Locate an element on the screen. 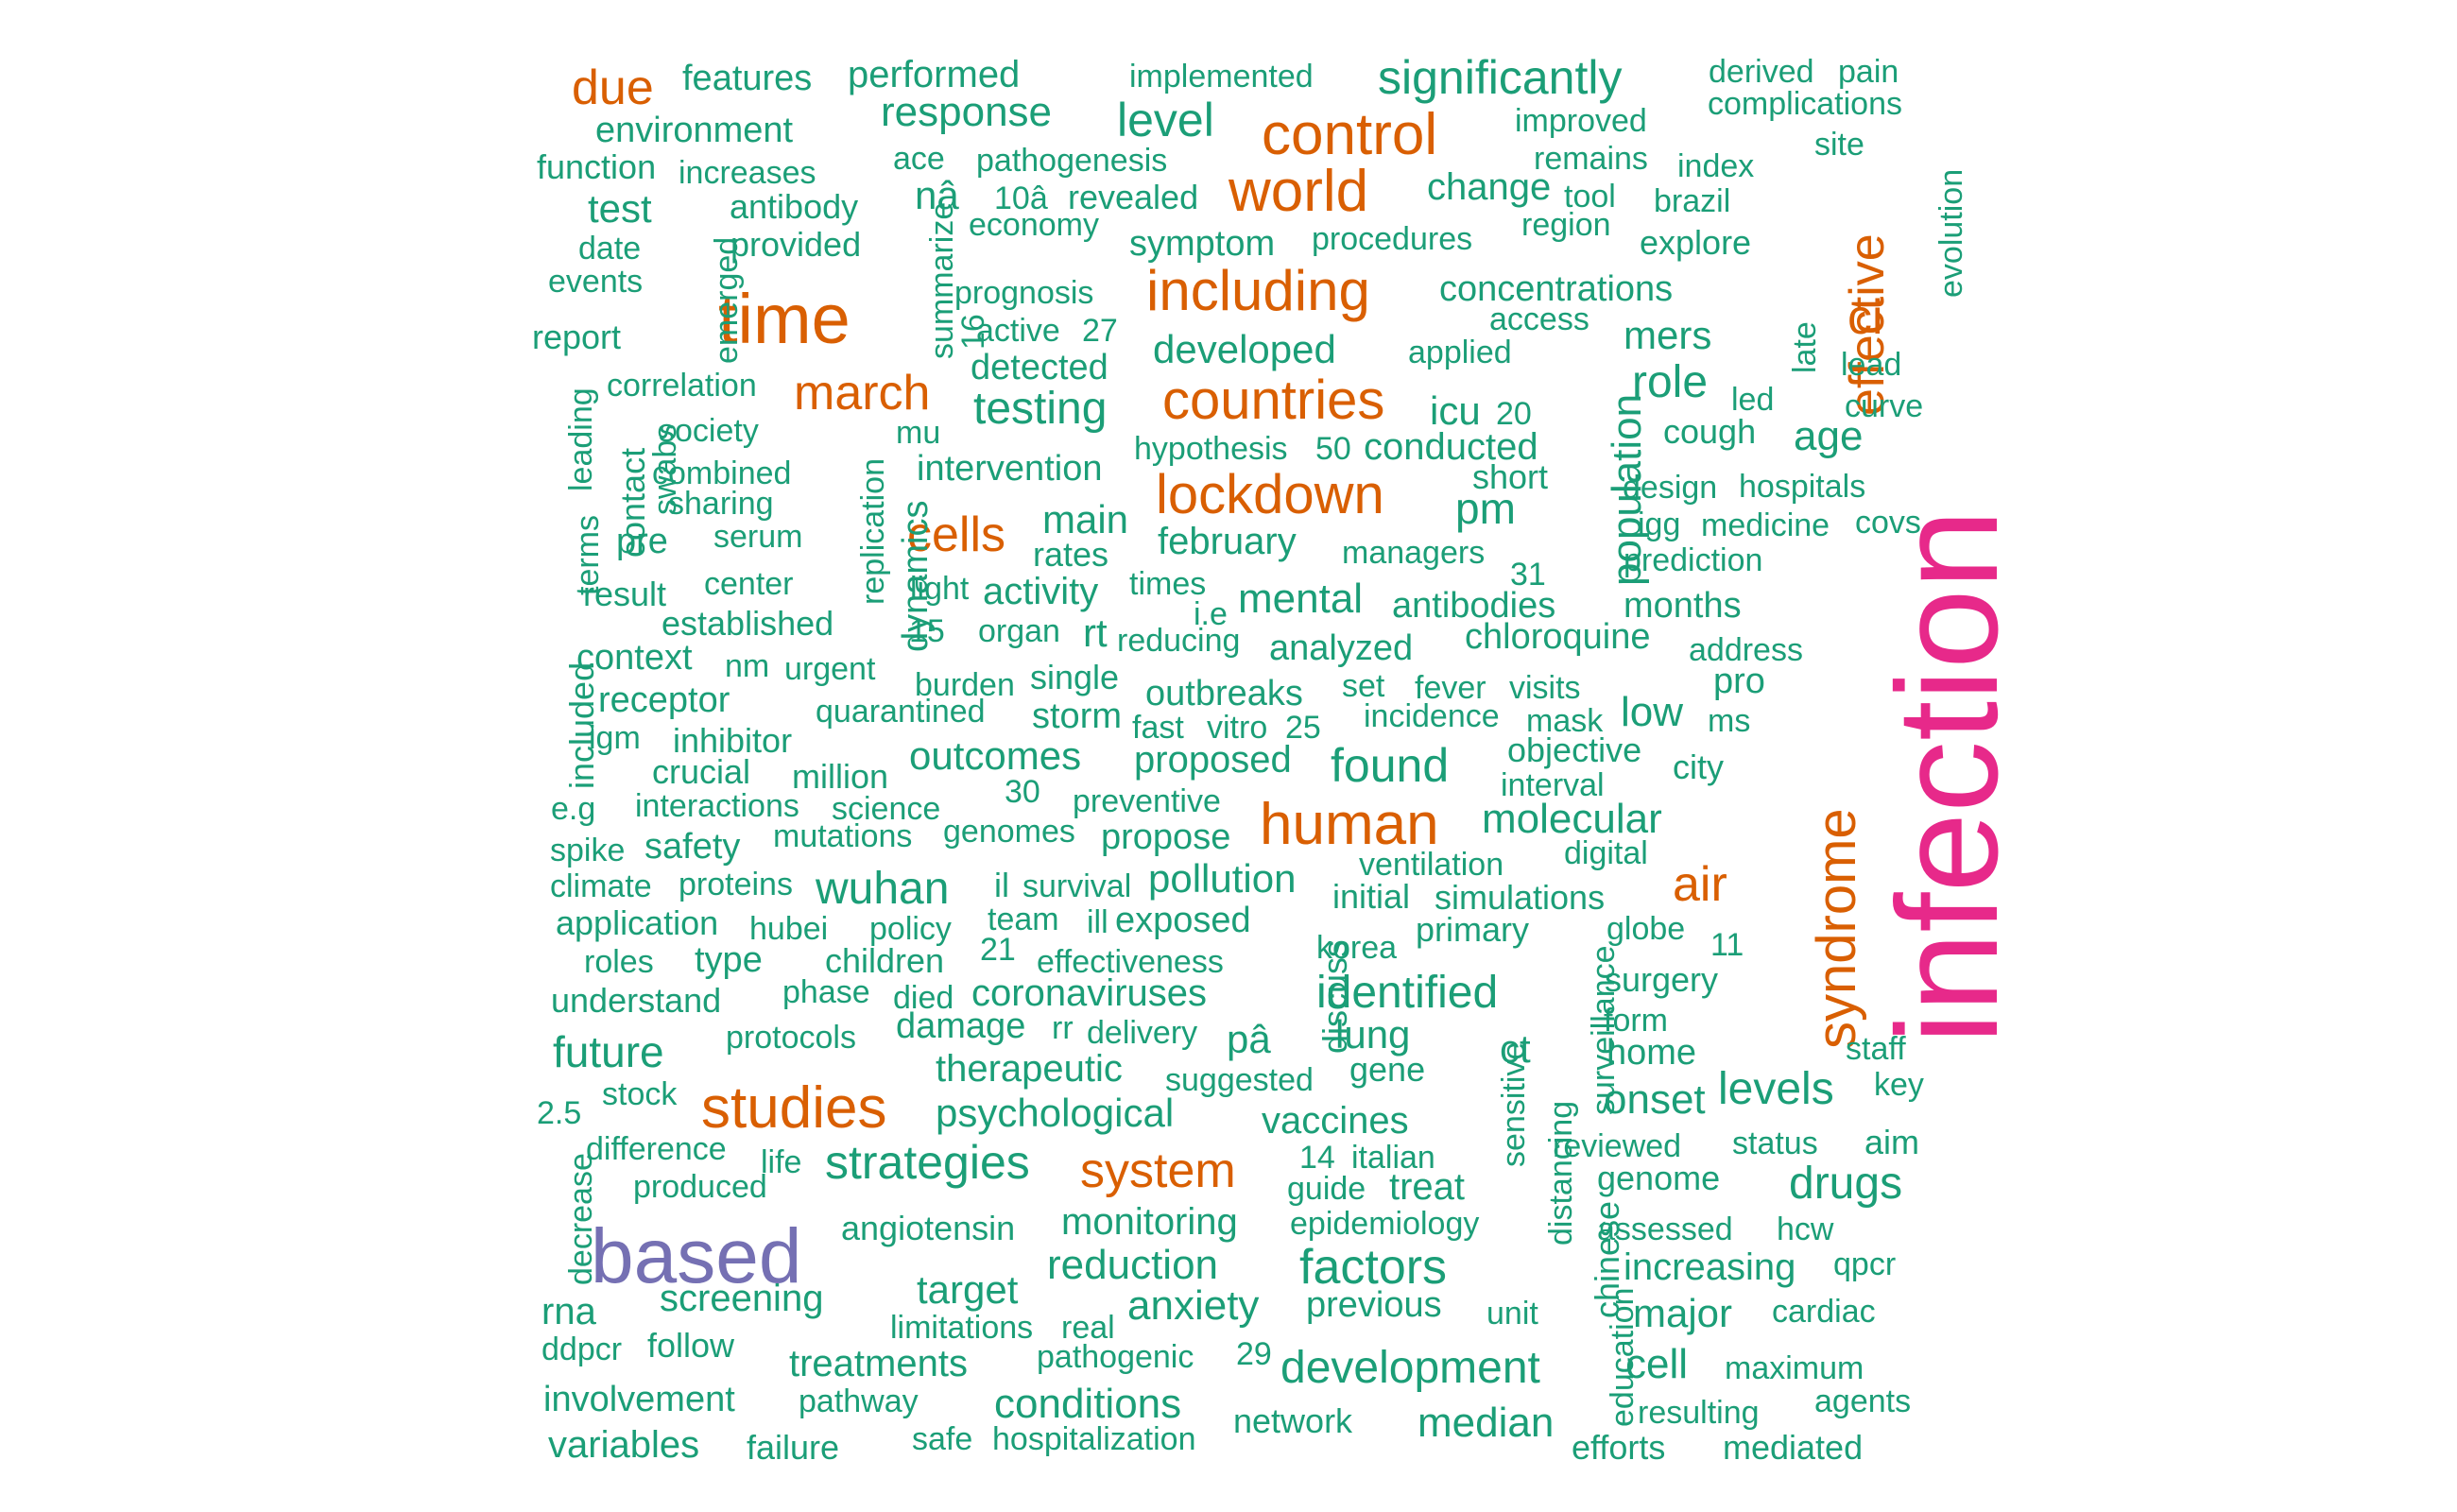 Image resolution: width=2457 pixels, height=1512 pixels. cloud-word: safety is located at coordinates (692, 847).